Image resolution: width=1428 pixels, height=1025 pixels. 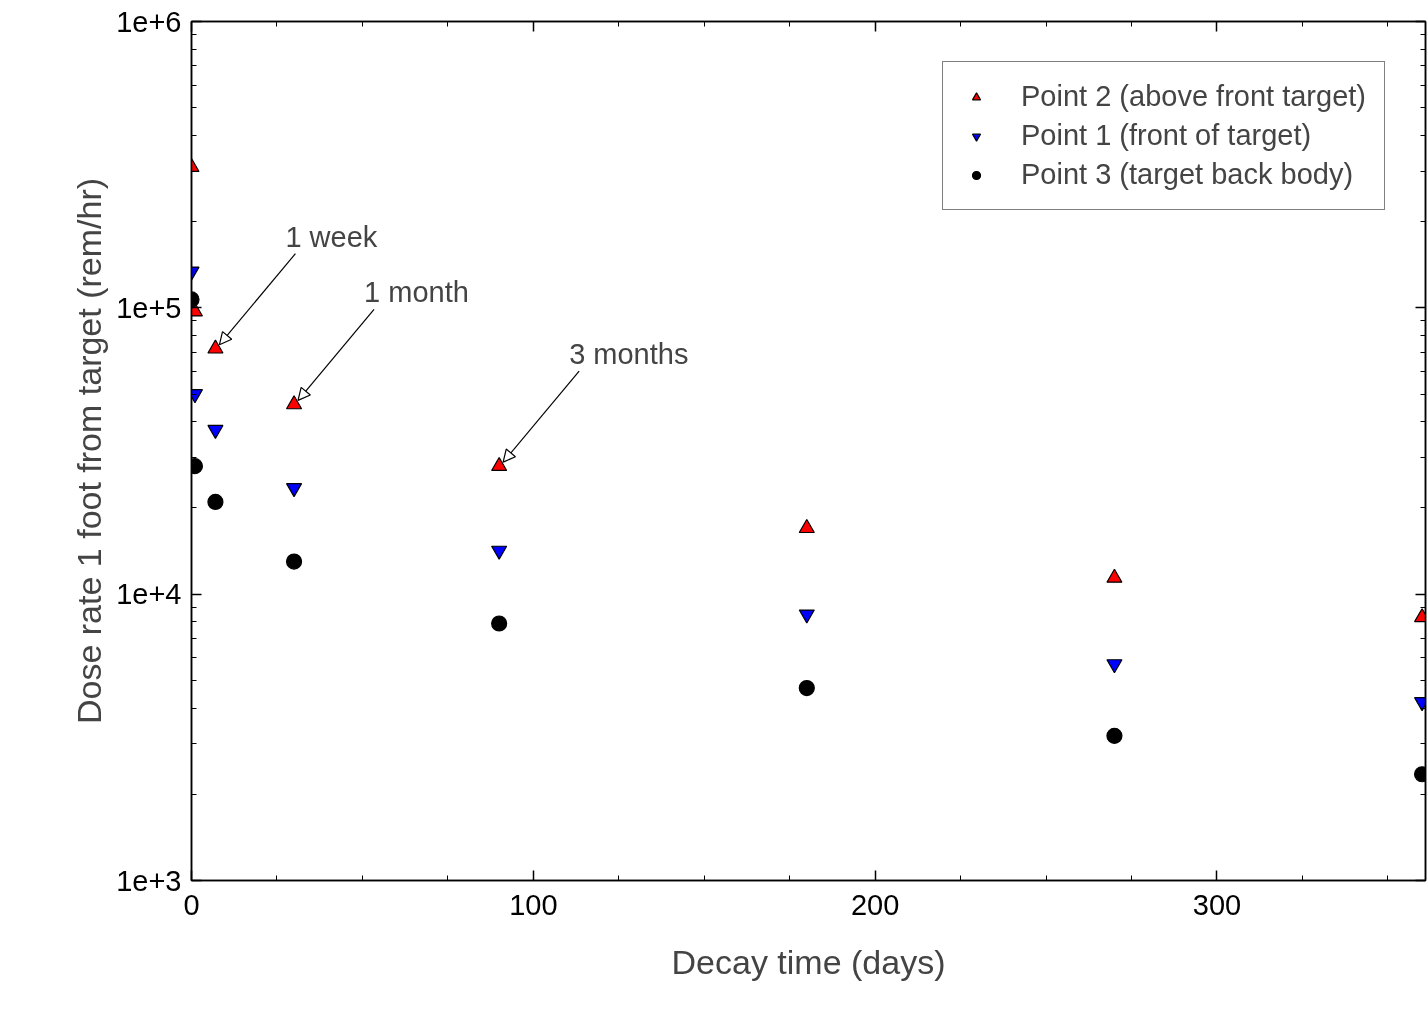 What do you see at coordinates (149, 21) in the screenshot?
I see `y-tick-label: 1e+6` at bounding box center [149, 21].